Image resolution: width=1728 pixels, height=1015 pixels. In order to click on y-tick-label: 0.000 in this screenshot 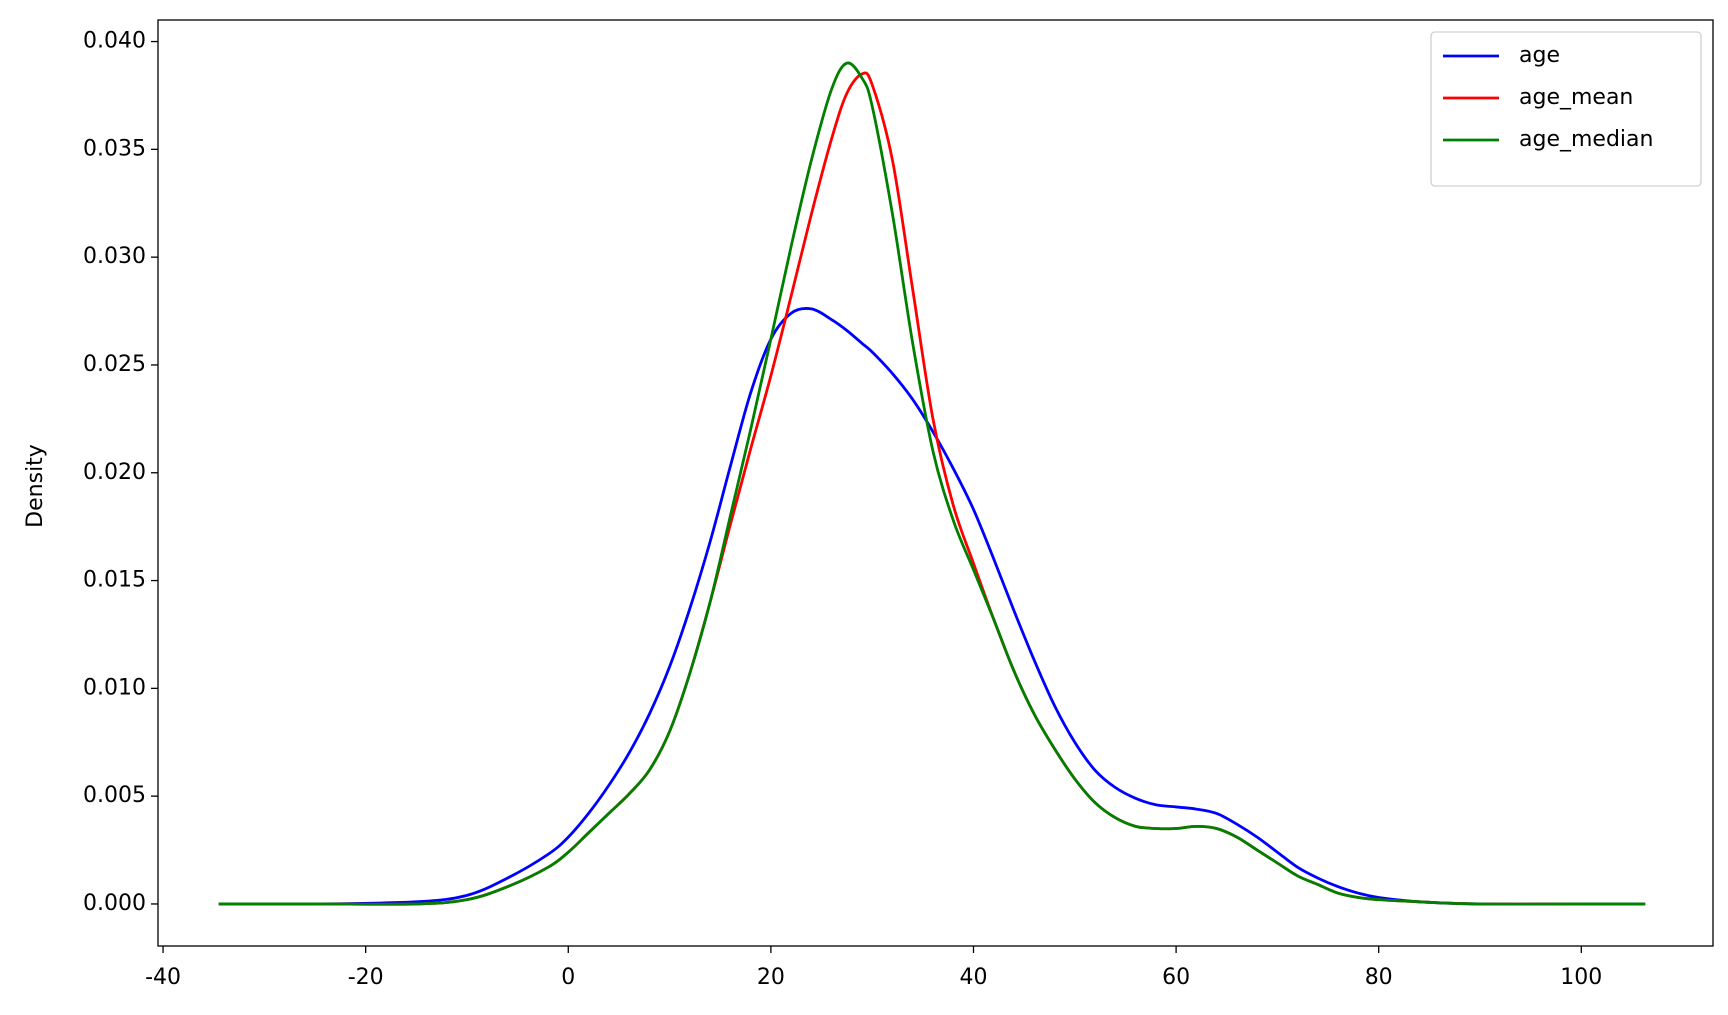, I will do `click(114, 903)`.